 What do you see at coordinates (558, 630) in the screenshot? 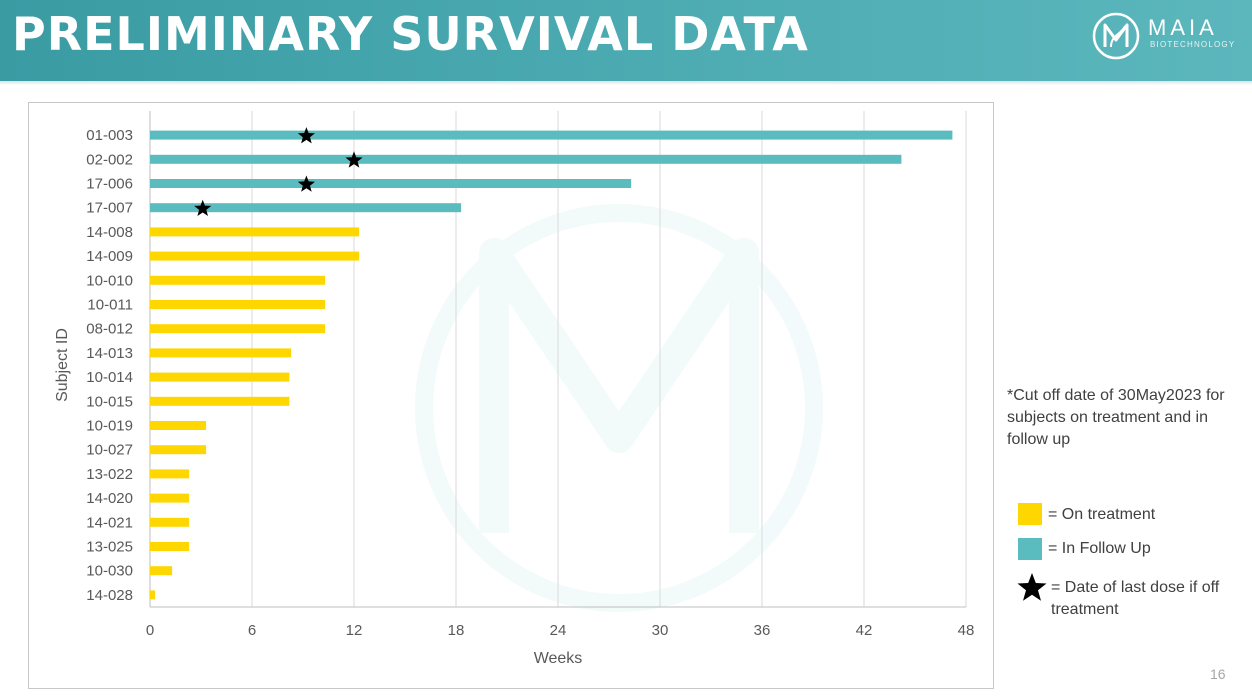
I see `x-tick-label: 24` at bounding box center [558, 630].